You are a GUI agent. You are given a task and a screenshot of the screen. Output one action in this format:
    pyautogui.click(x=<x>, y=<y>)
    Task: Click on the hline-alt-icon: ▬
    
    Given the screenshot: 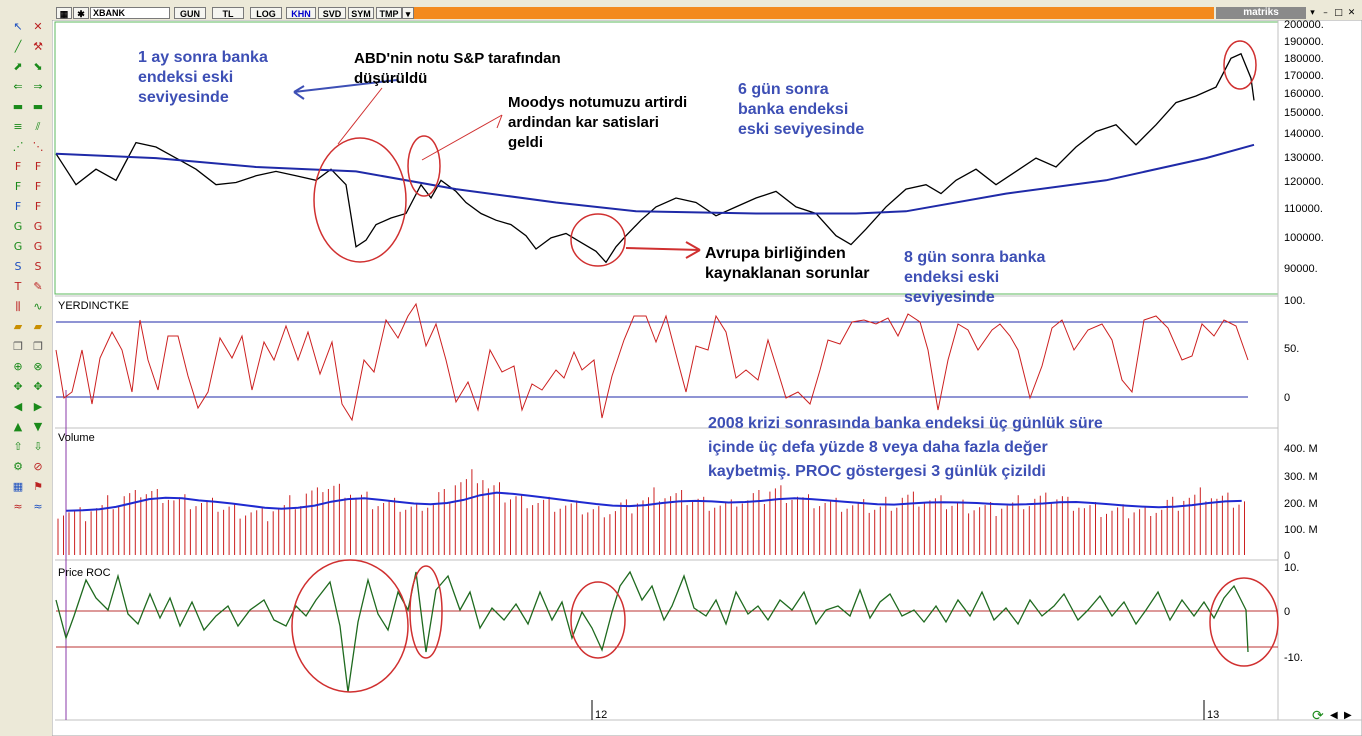 What is the action you would take?
    pyautogui.click(x=38, y=106)
    